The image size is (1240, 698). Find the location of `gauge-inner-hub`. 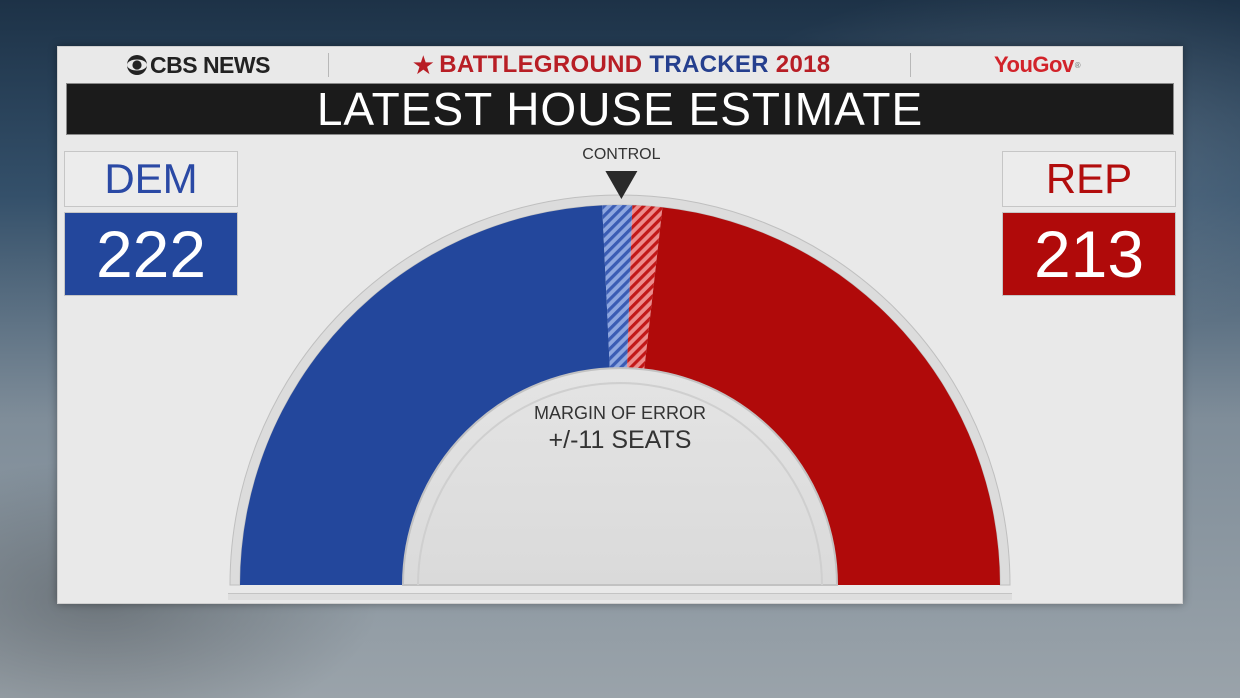

gauge-inner-hub is located at coordinates (620, 476).